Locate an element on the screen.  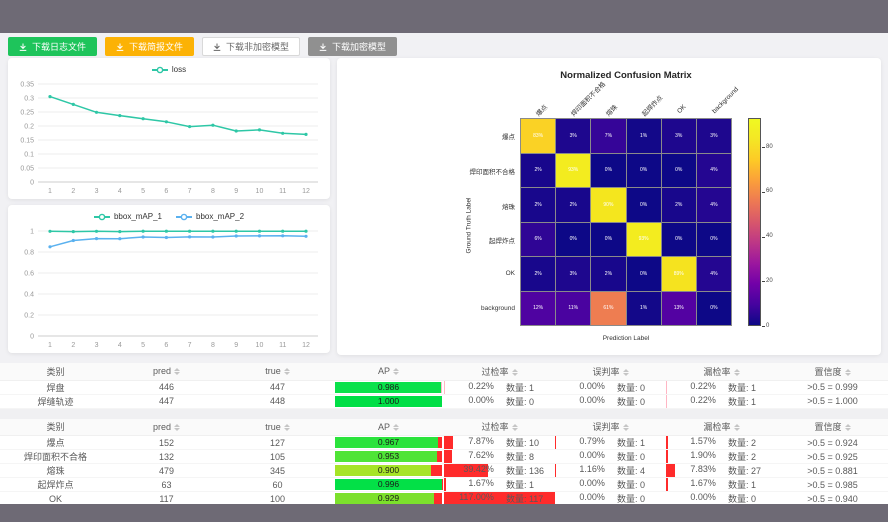
matrix-cell: 1% is located at coordinates (643, 308).